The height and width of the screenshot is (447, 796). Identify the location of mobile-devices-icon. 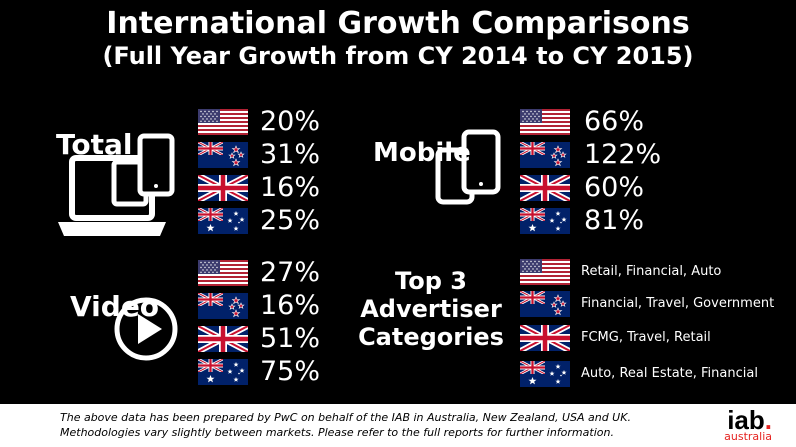
(468, 167).